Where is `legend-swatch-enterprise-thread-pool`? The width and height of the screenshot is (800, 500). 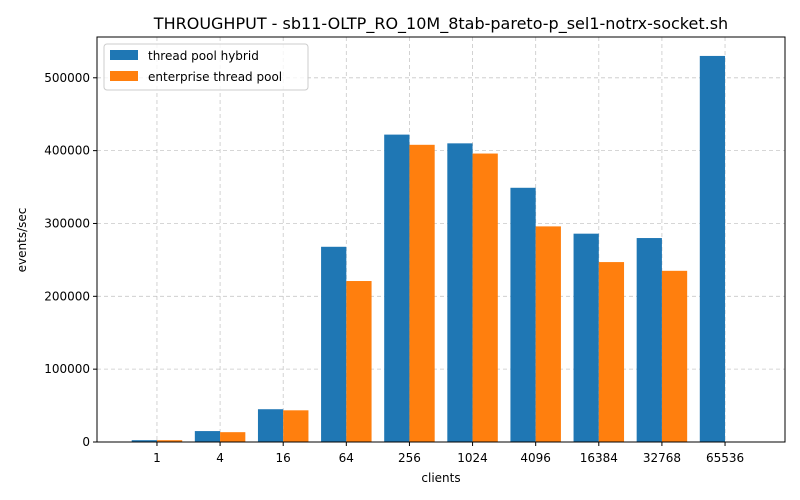
legend-swatch-enterprise-thread-pool is located at coordinates (124, 76).